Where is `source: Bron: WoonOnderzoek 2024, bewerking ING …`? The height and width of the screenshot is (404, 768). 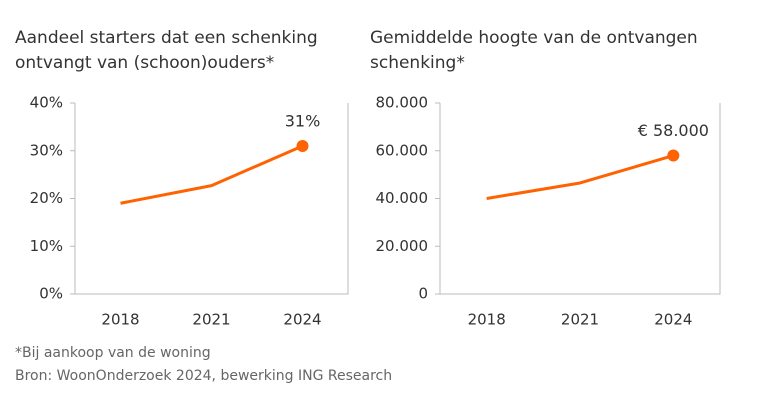
source: Bron: WoonOnderzoek 2024, bewerking ING … is located at coordinates (204, 376).